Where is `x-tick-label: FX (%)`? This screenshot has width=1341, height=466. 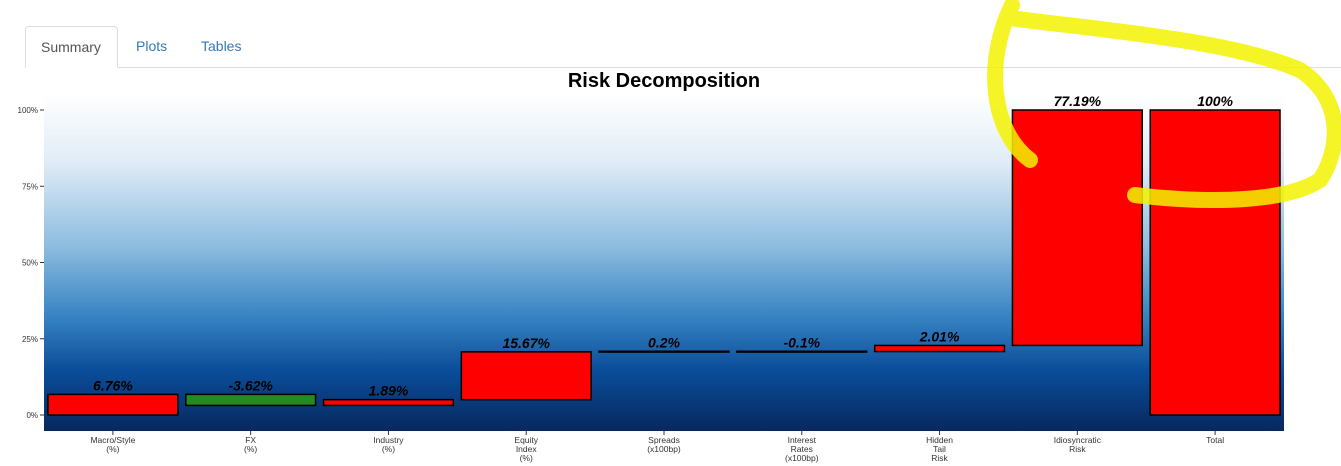 x-tick-label: FX (%) is located at coordinates (250, 444).